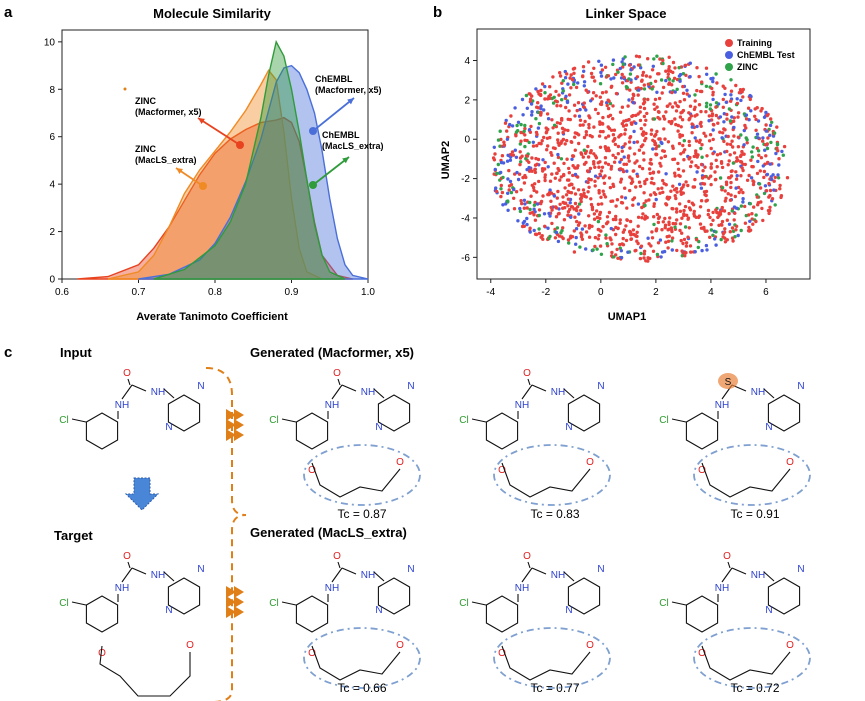  What do you see at coordinates (168, 112) in the screenshot?
I see `annotation-label: (Macformer, x5)` at bounding box center [168, 112].